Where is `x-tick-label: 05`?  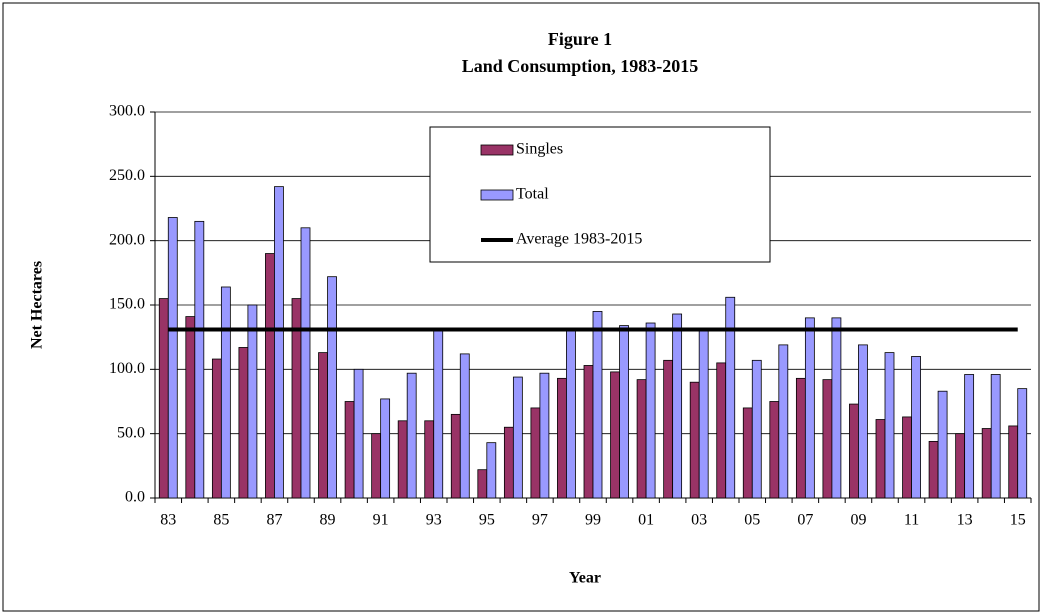 x-tick-label: 05 is located at coordinates (752, 520).